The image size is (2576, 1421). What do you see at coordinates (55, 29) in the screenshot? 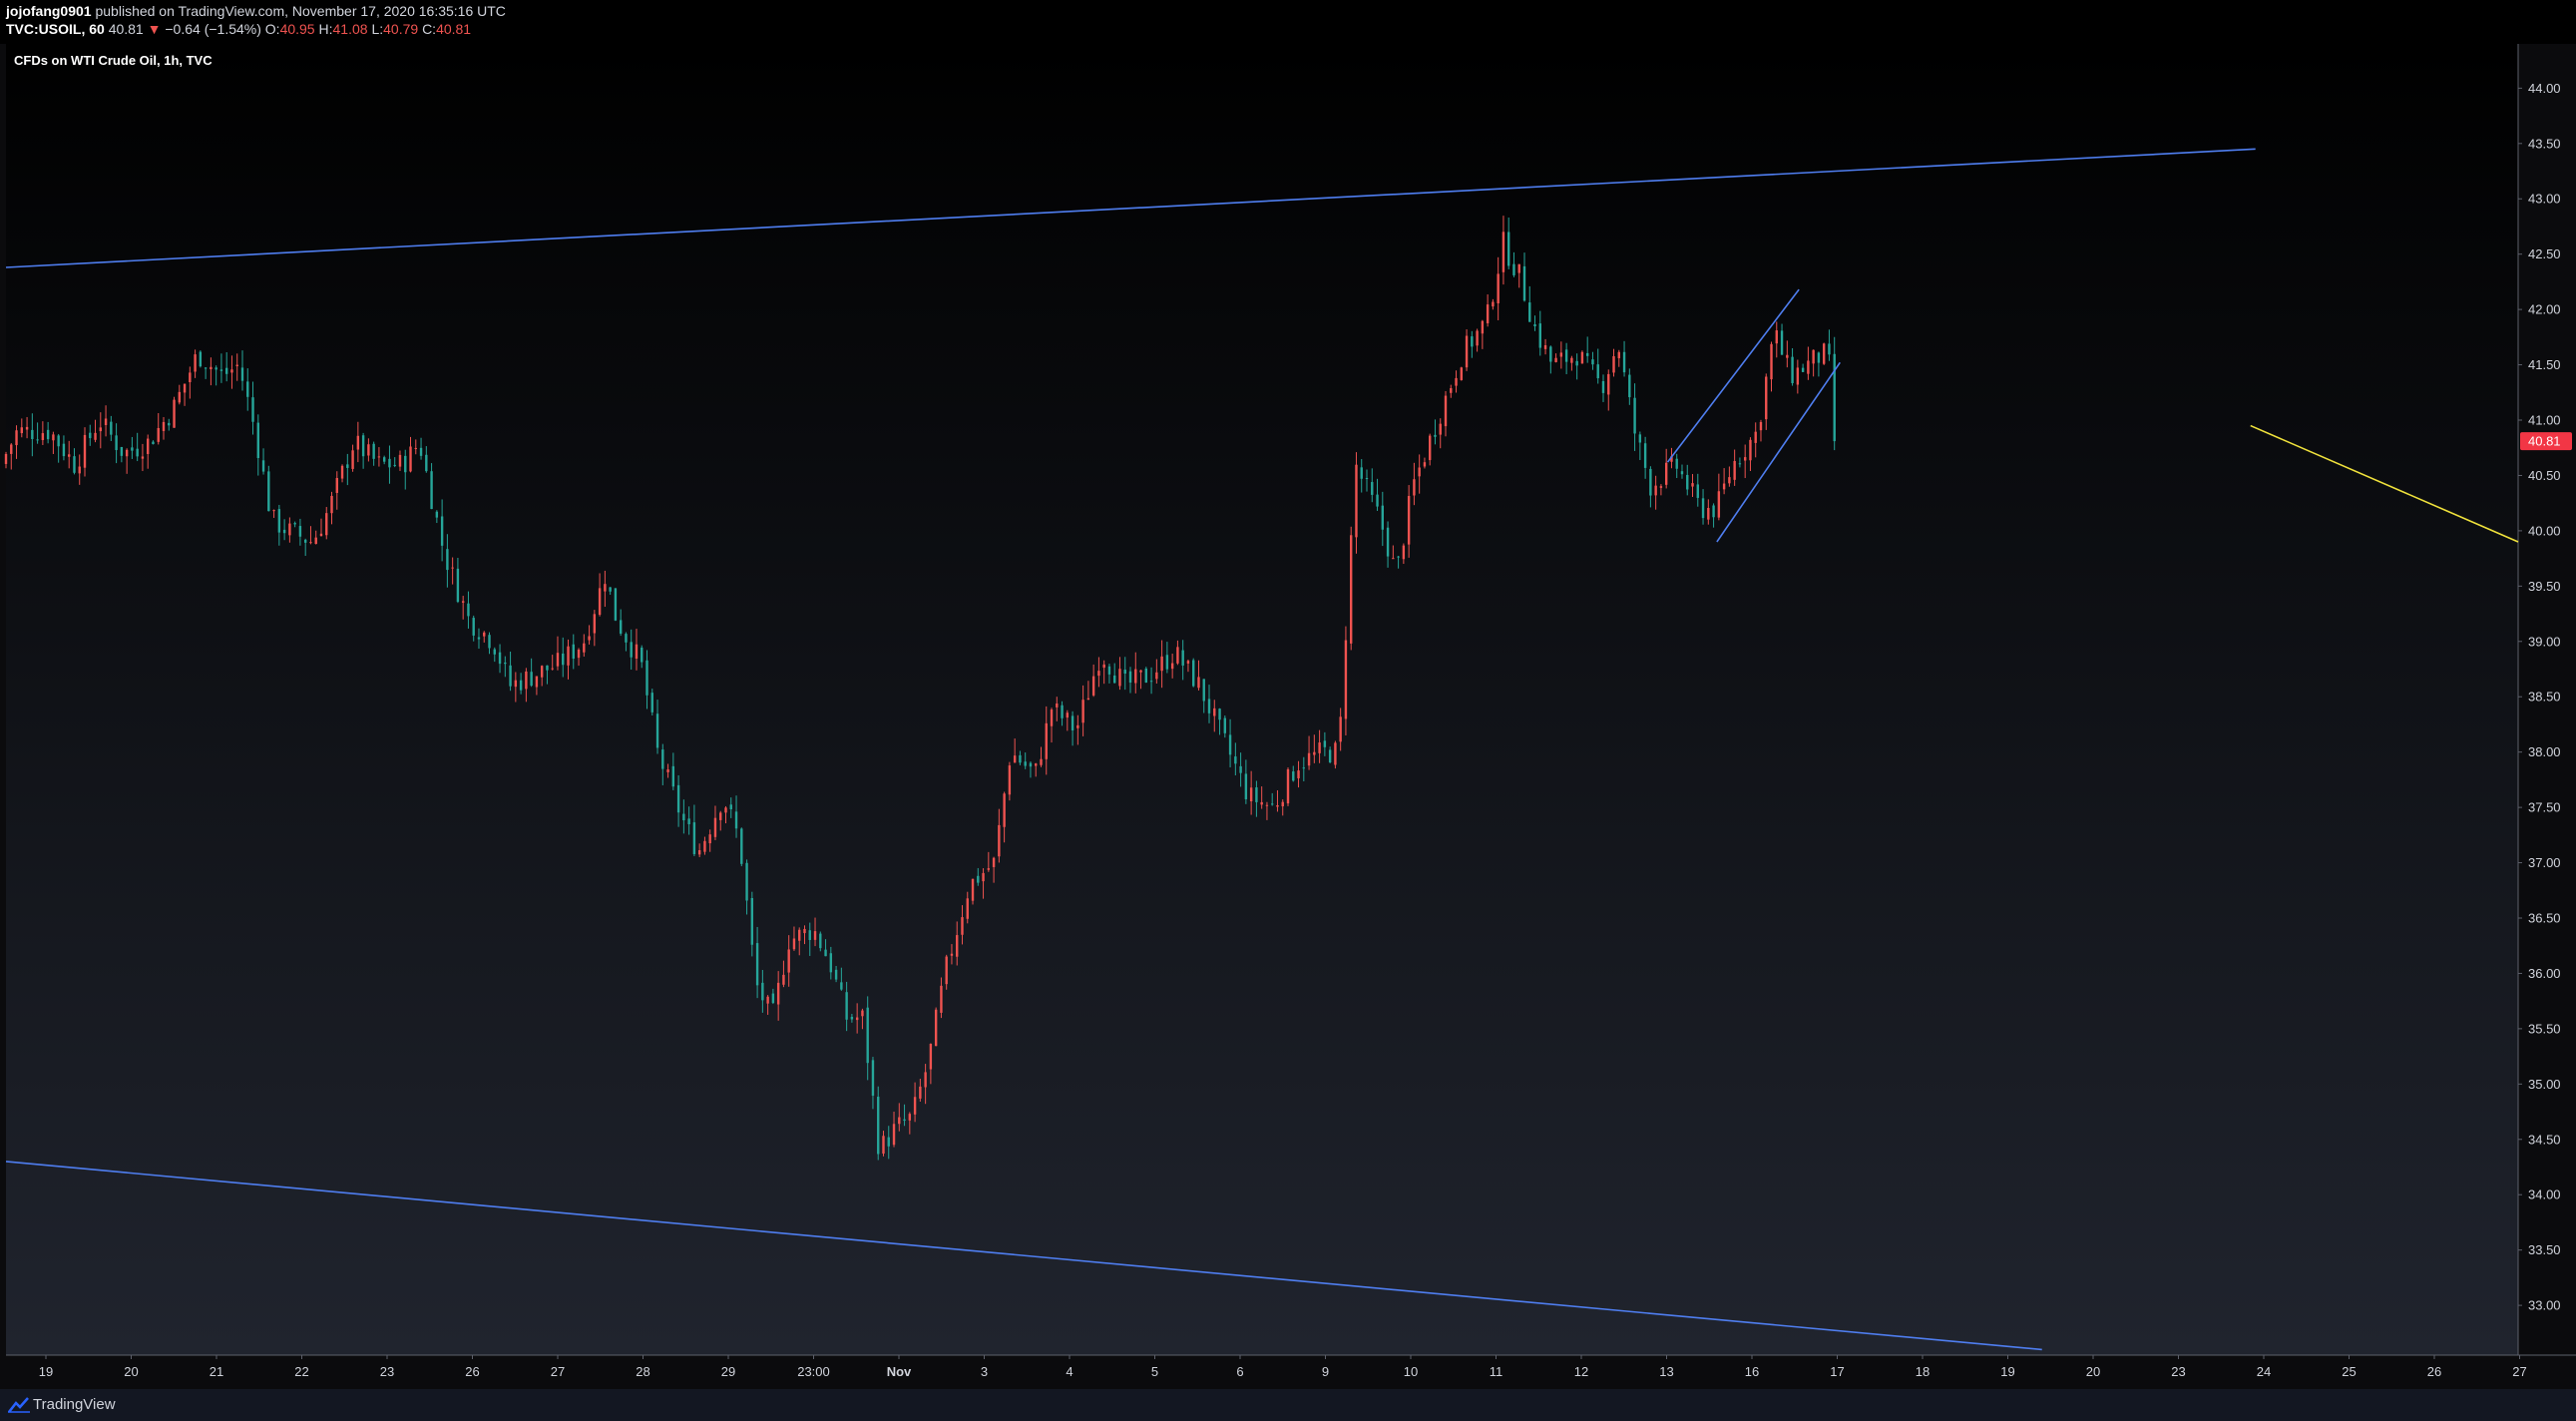
I see `symbol-label: TVC:USOIL, 60` at bounding box center [55, 29].